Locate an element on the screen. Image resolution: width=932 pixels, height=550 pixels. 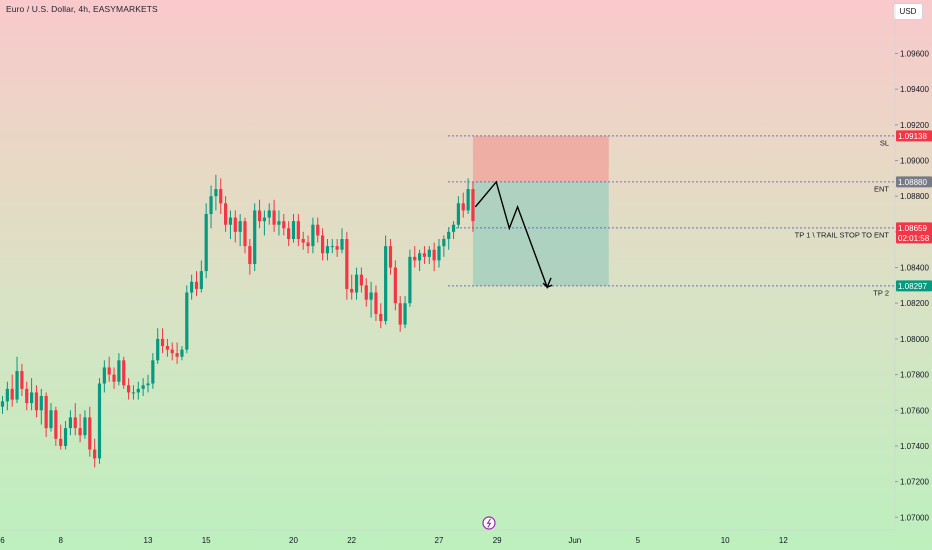
stop-loss-zone is located at coordinates (540, 158).